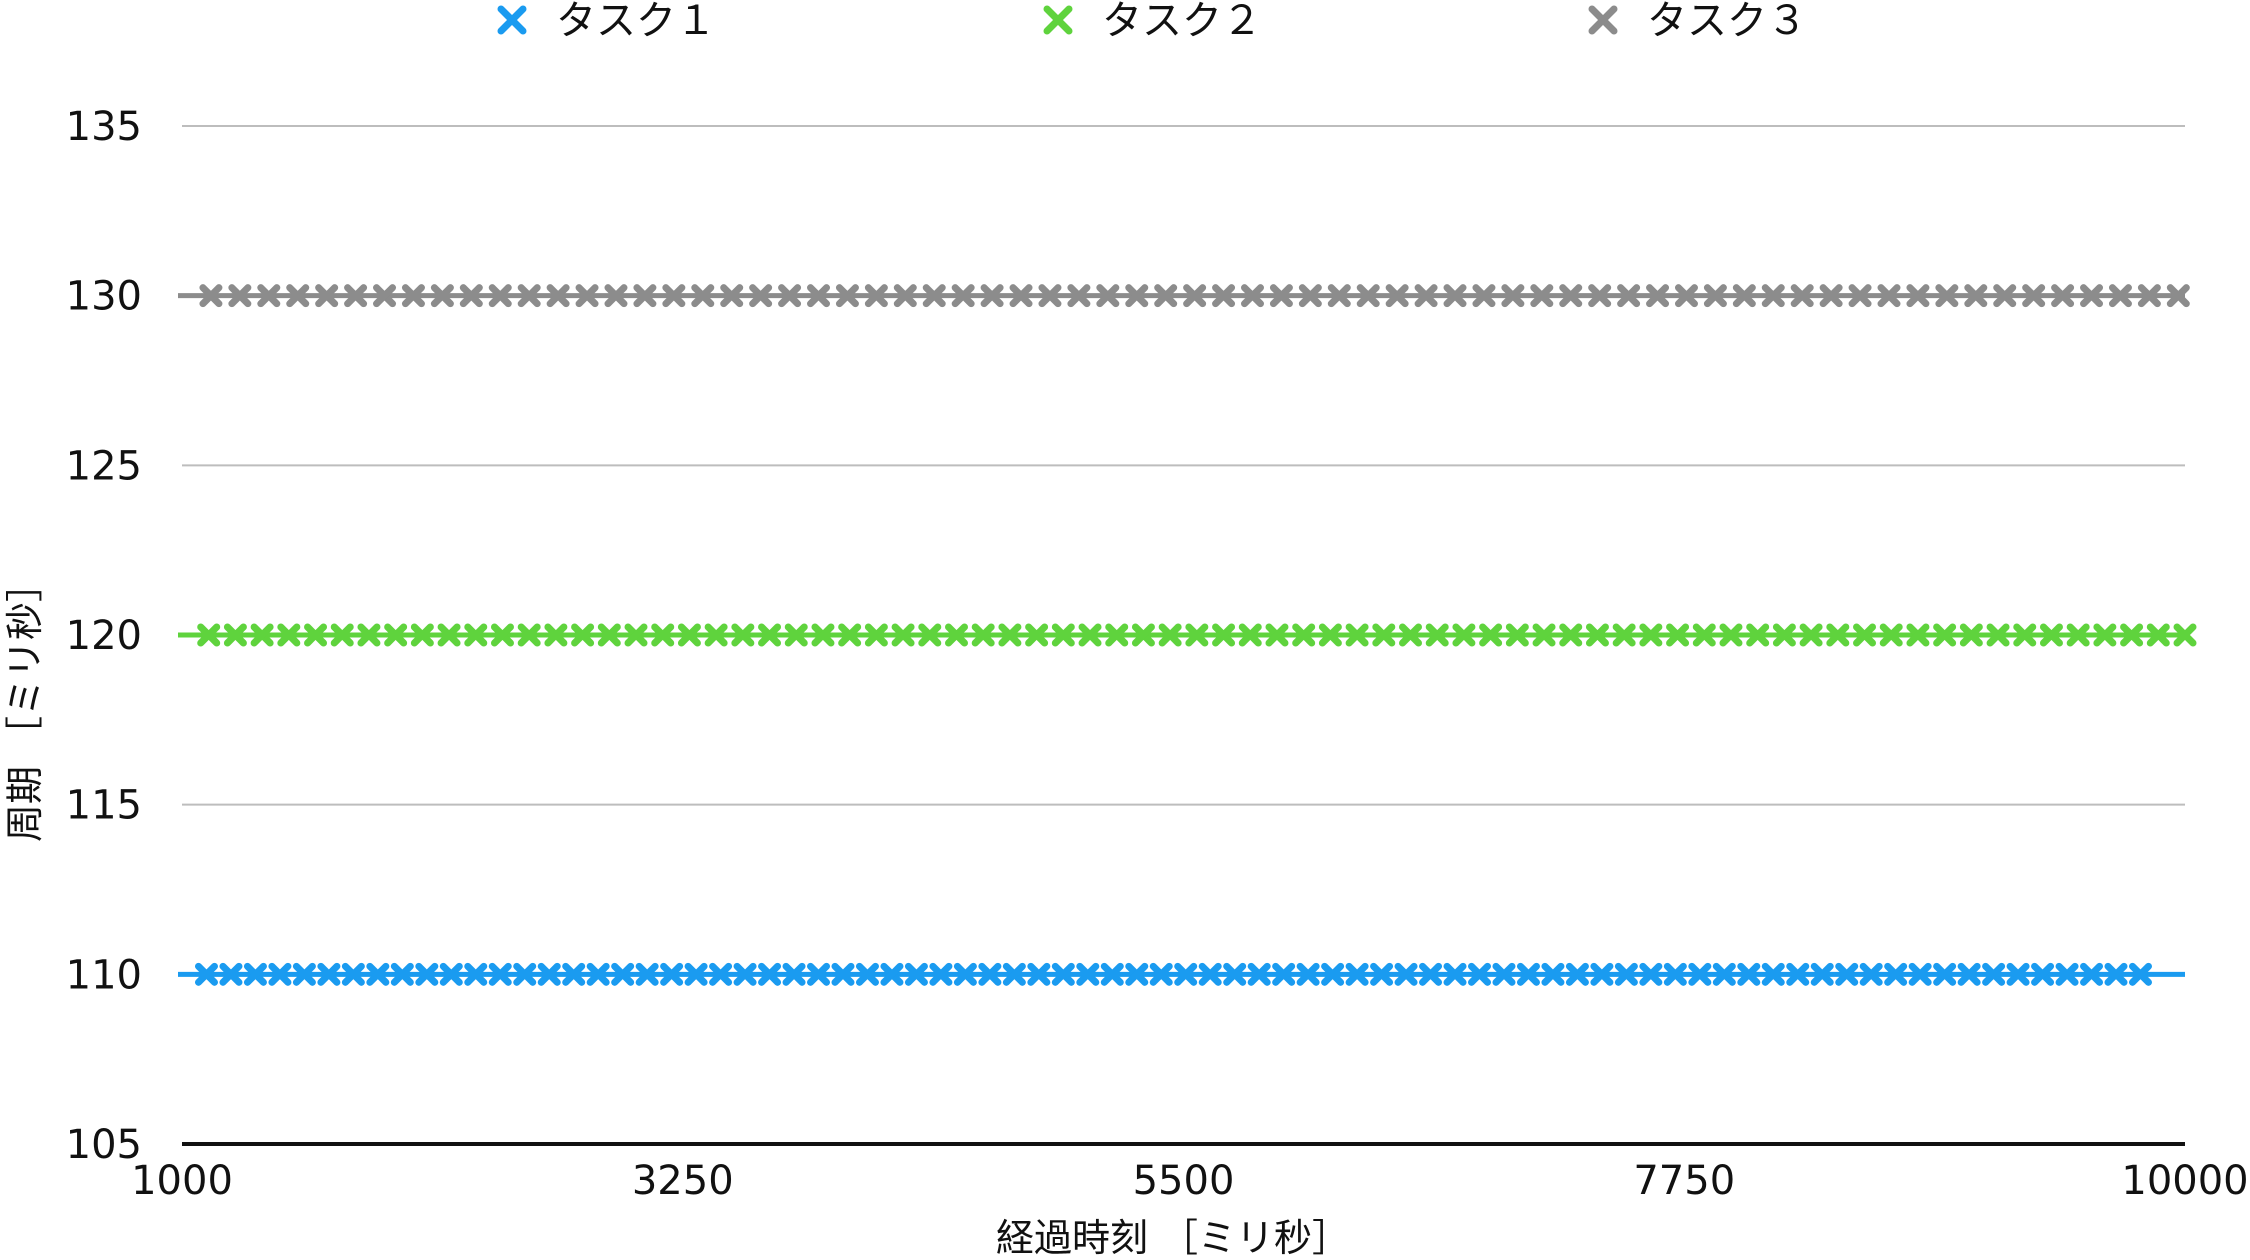  I want to click on y-tick-label: 125, so click(104, 466).